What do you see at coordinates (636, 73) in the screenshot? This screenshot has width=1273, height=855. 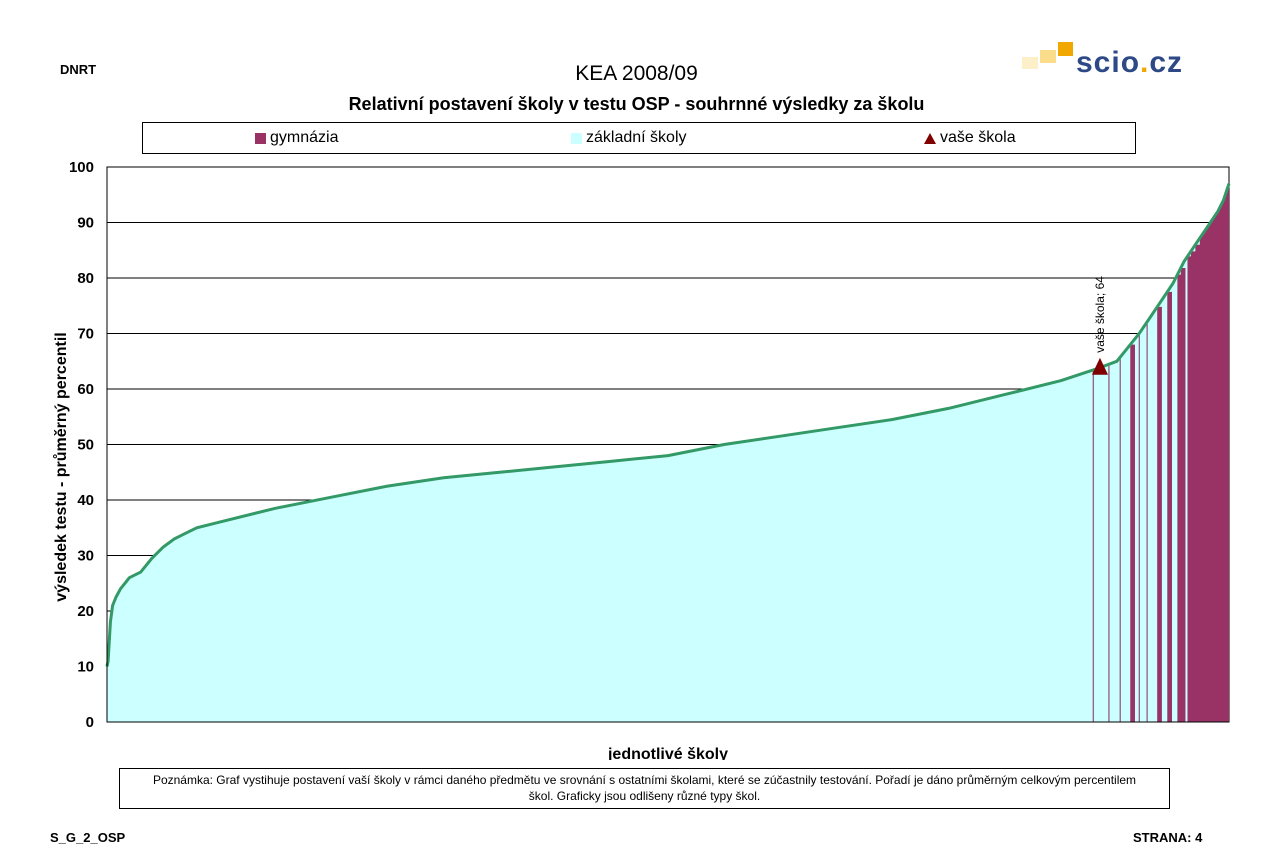 I see `chart-title: KEA 2008/09` at bounding box center [636, 73].